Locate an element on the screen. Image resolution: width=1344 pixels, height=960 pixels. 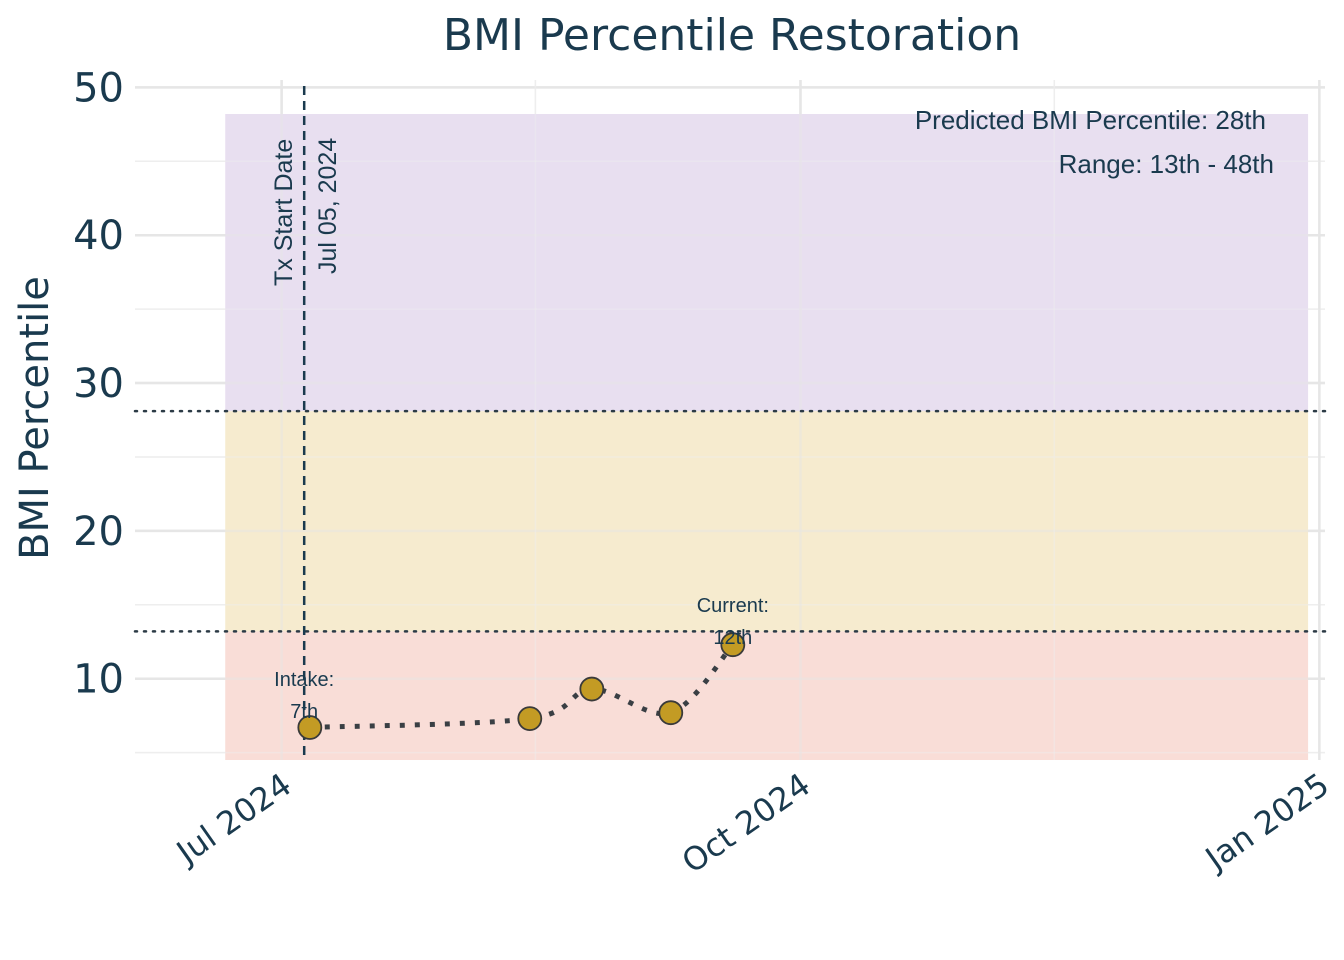
band-below-range is located at coordinates (767, 695).